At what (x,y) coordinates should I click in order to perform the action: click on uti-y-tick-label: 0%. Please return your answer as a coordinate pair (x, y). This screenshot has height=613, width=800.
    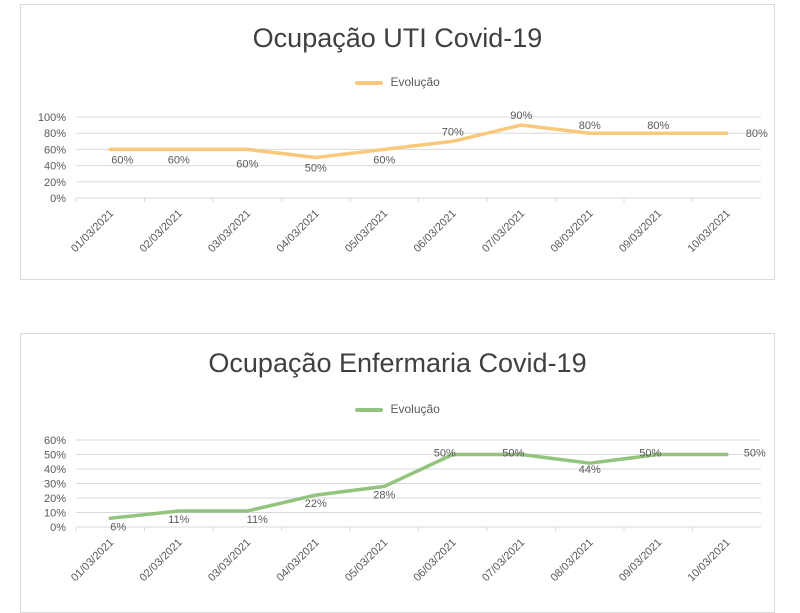
    Looking at the image, I should click on (58, 199).